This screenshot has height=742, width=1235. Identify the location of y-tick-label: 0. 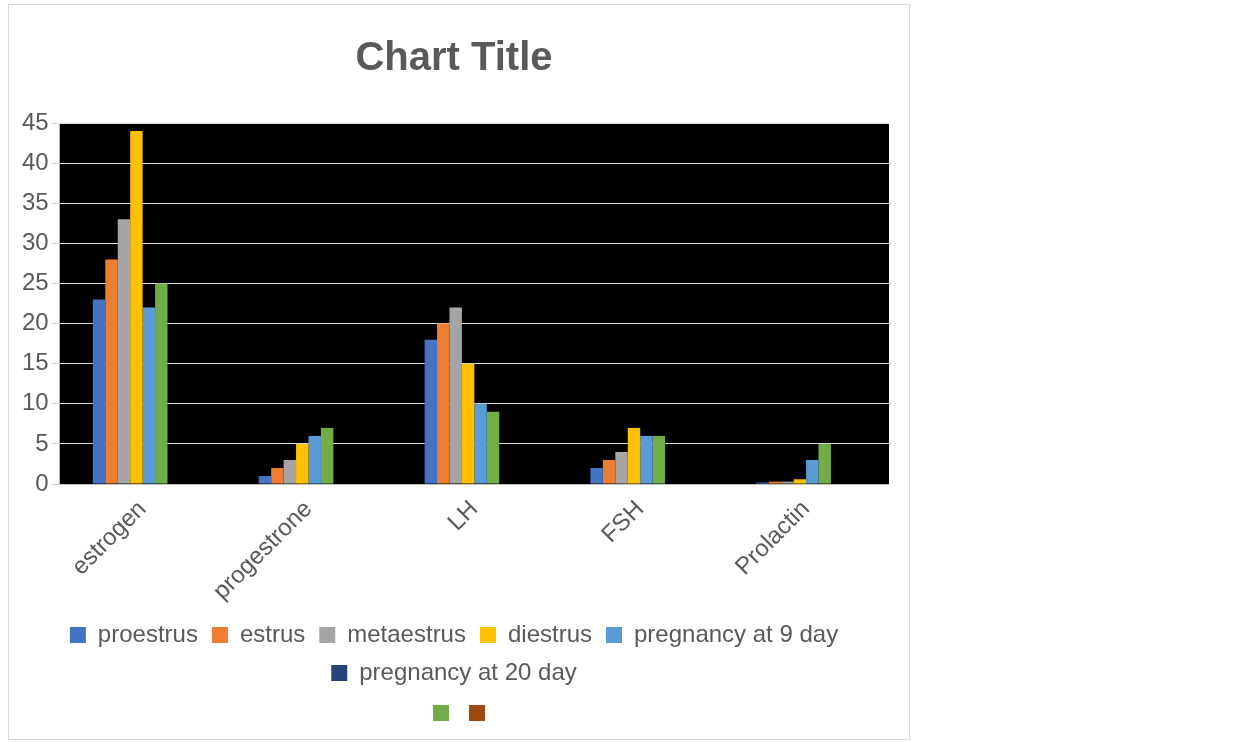
(42, 482).